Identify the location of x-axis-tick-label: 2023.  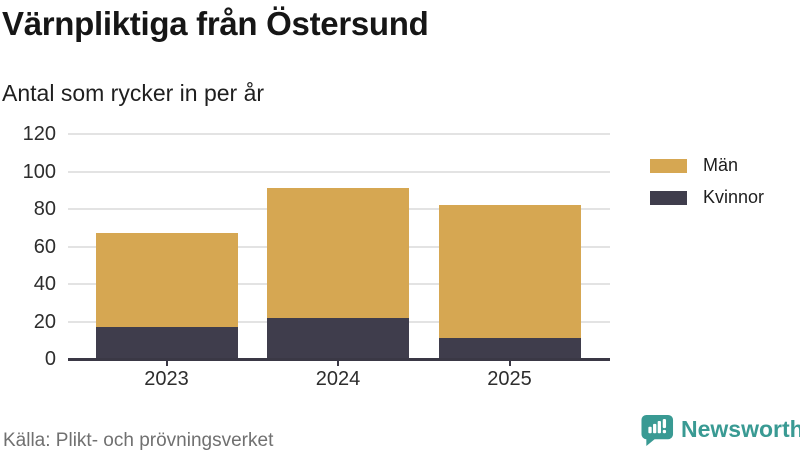
(166, 379).